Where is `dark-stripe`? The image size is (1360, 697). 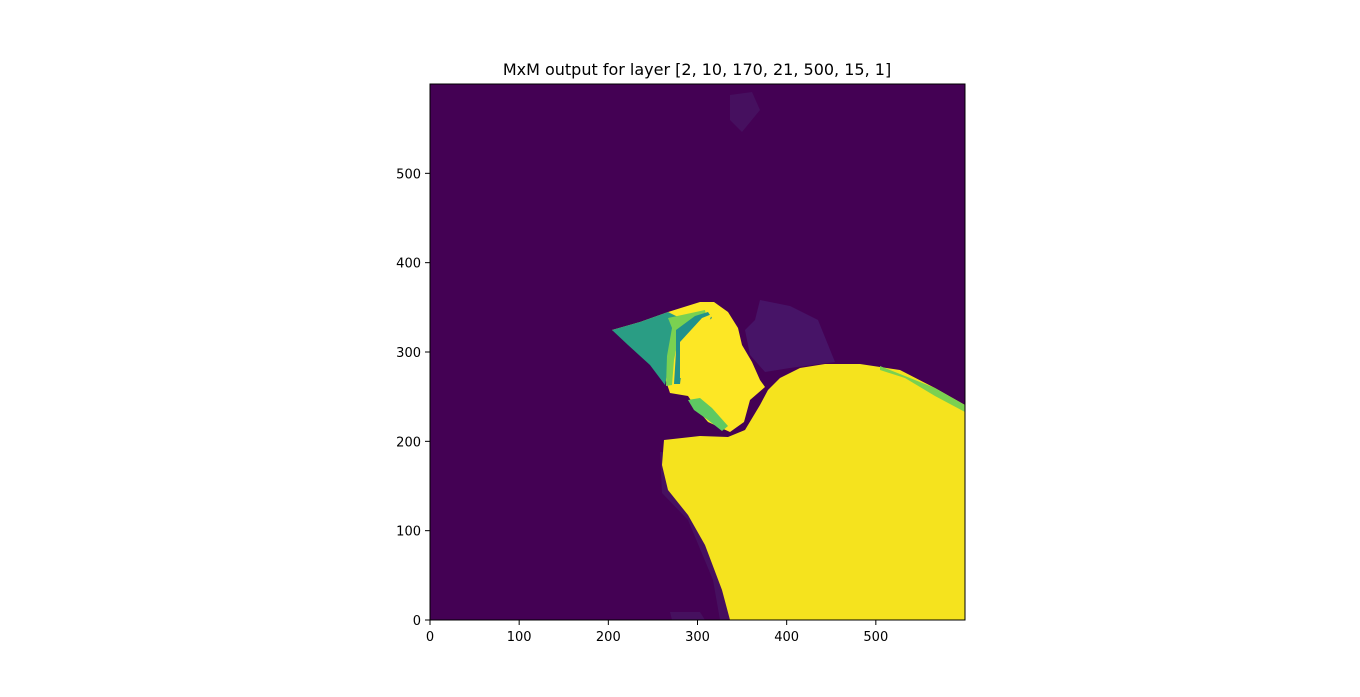 dark-stripe is located at coordinates (693, 348).